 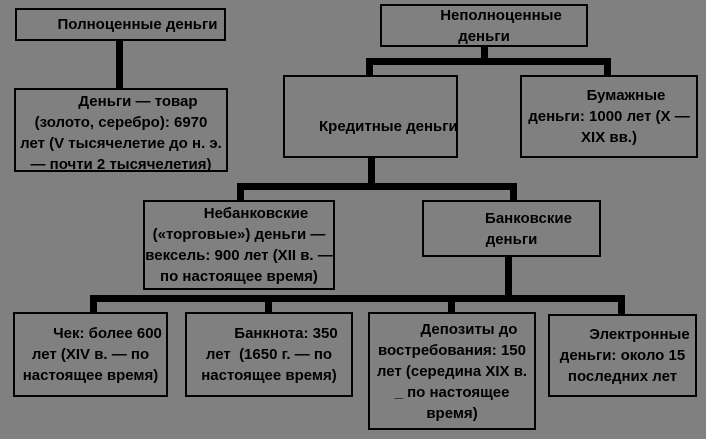 I want to click on node-full-value-money: Полноценные деньги, so click(x=120, y=24).